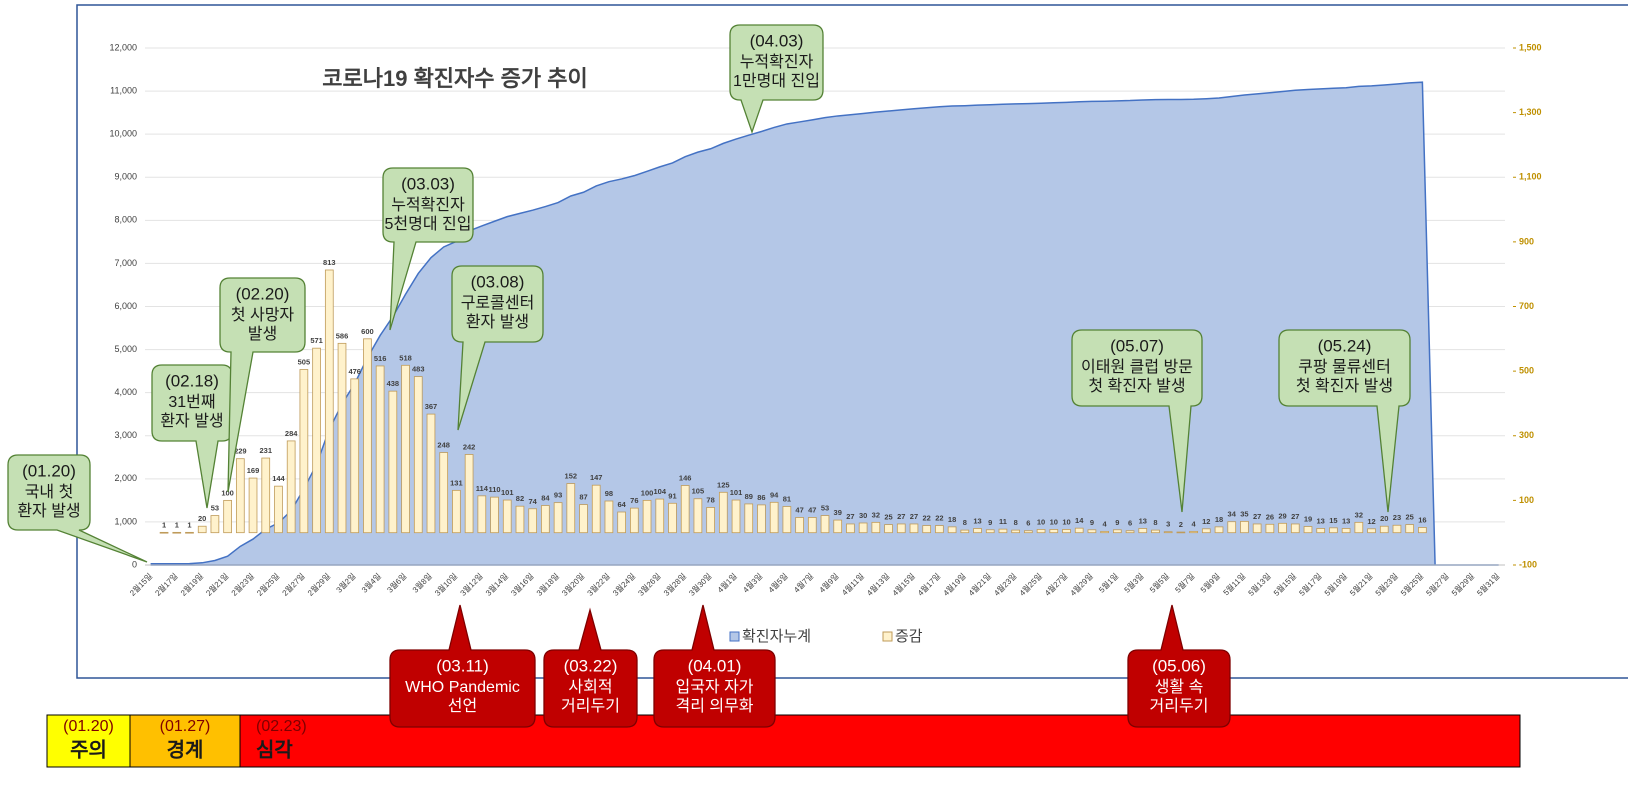 The width and height of the screenshot is (1628, 796). Describe the element at coordinates (1270, 516) in the screenshot. I see `bar-label: 26` at that location.